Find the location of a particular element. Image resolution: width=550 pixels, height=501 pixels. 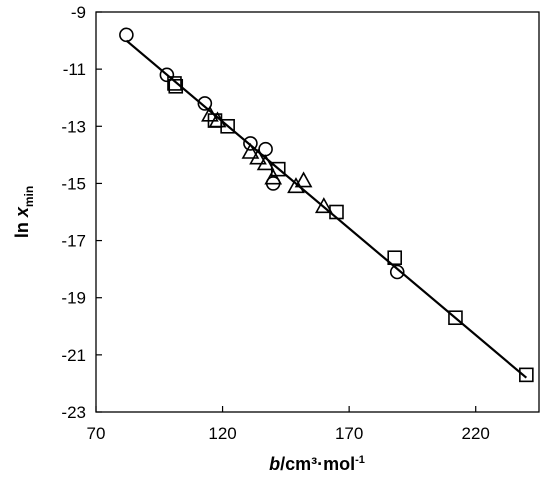

y-tick-label: -23 is located at coordinates (73, 412).